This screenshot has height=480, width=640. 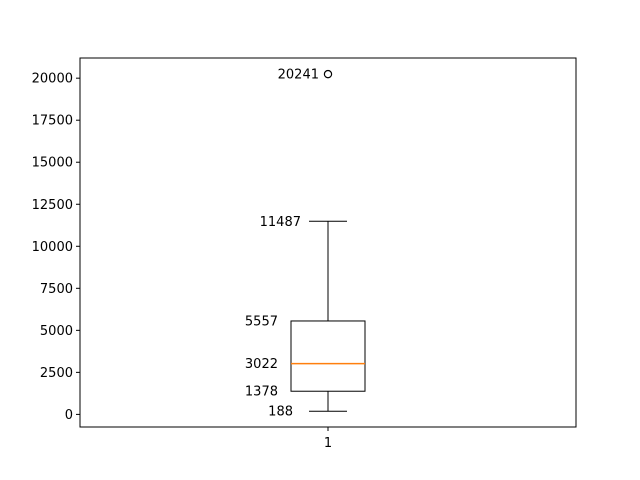 What do you see at coordinates (69, 415) in the screenshot?
I see `y-tick-label: 0` at bounding box center [69, 415].